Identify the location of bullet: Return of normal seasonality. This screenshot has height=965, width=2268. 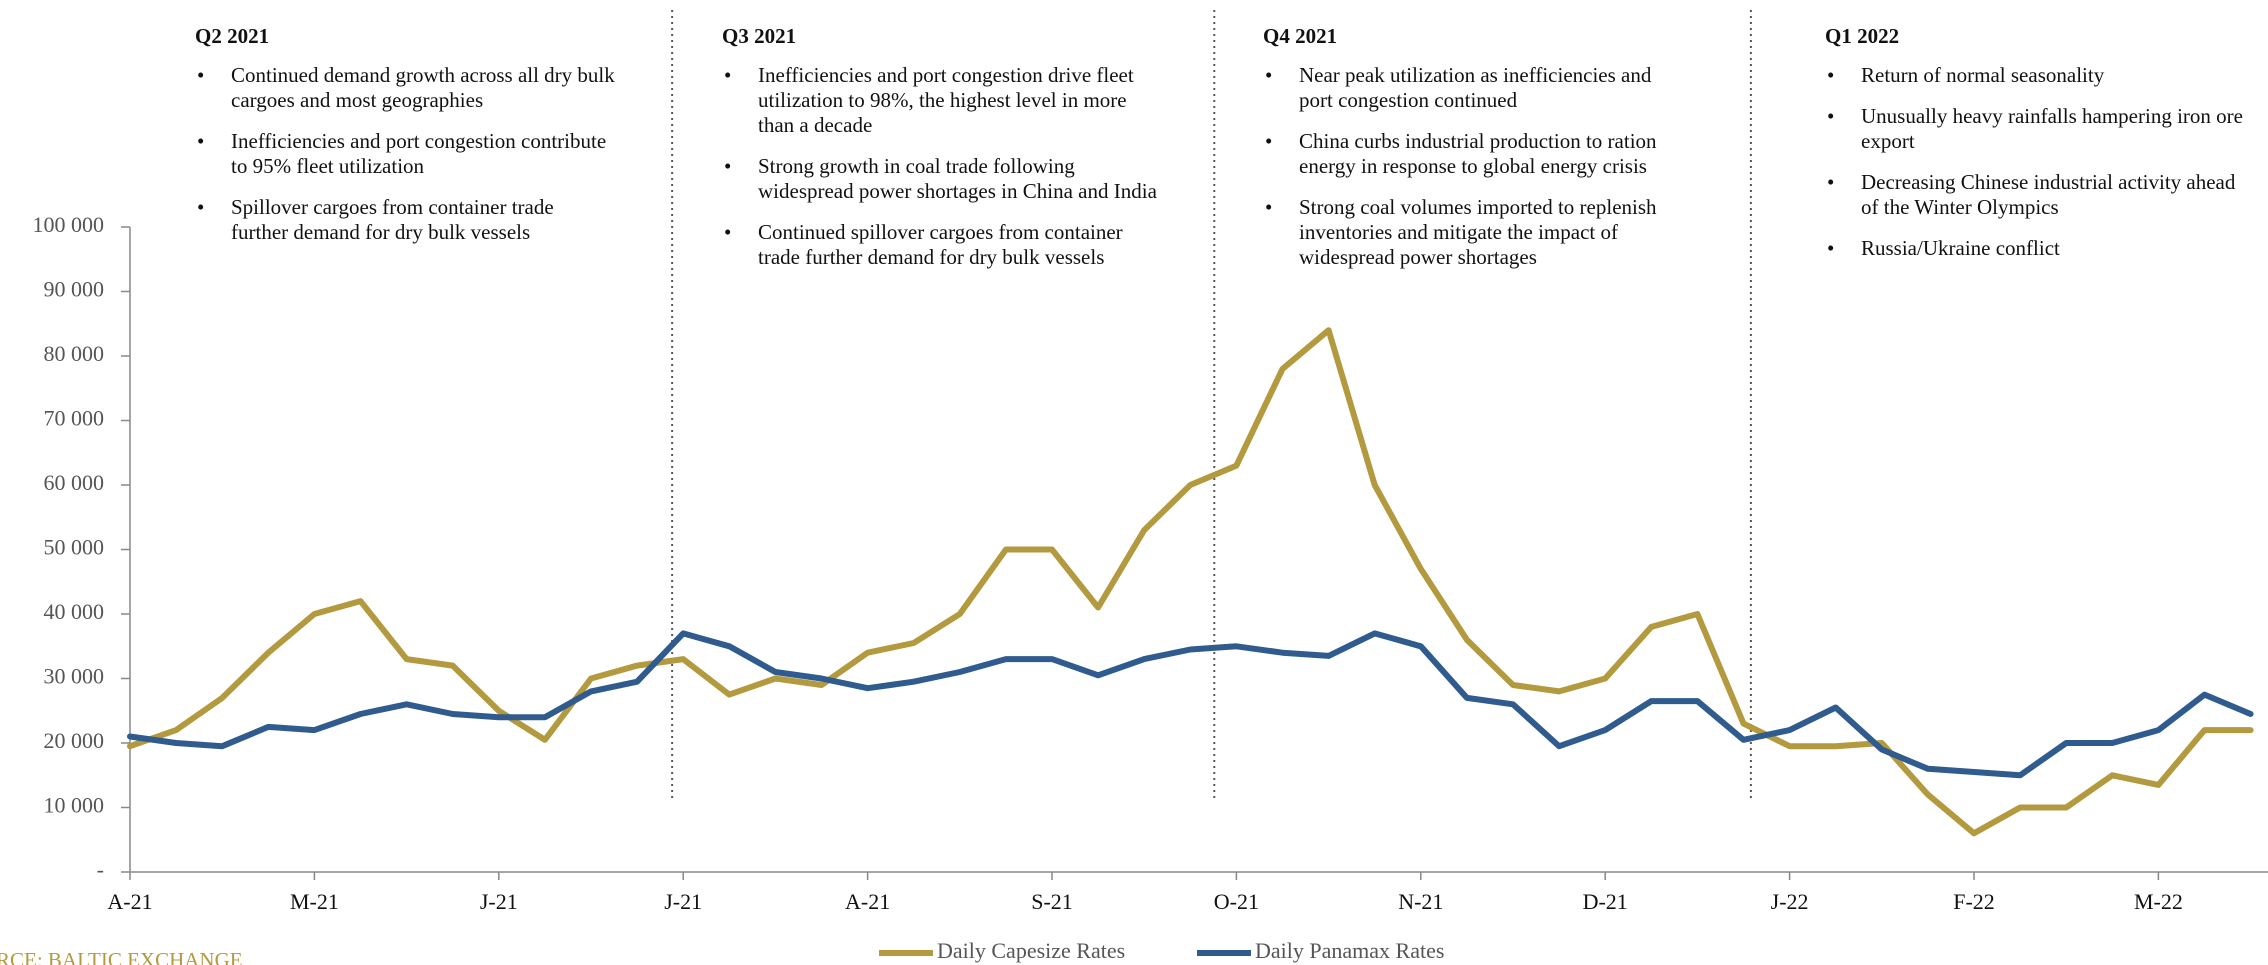
(2041, 75).